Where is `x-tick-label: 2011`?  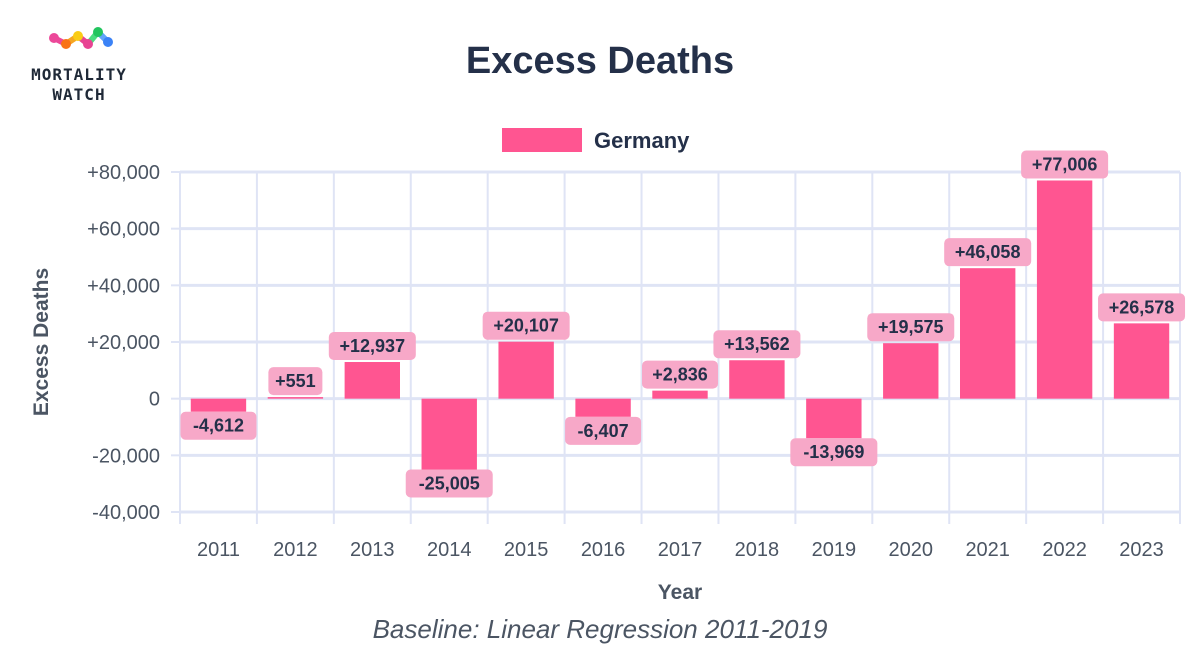 x-tick-label: 2011 is located at coordinates (218, 550).